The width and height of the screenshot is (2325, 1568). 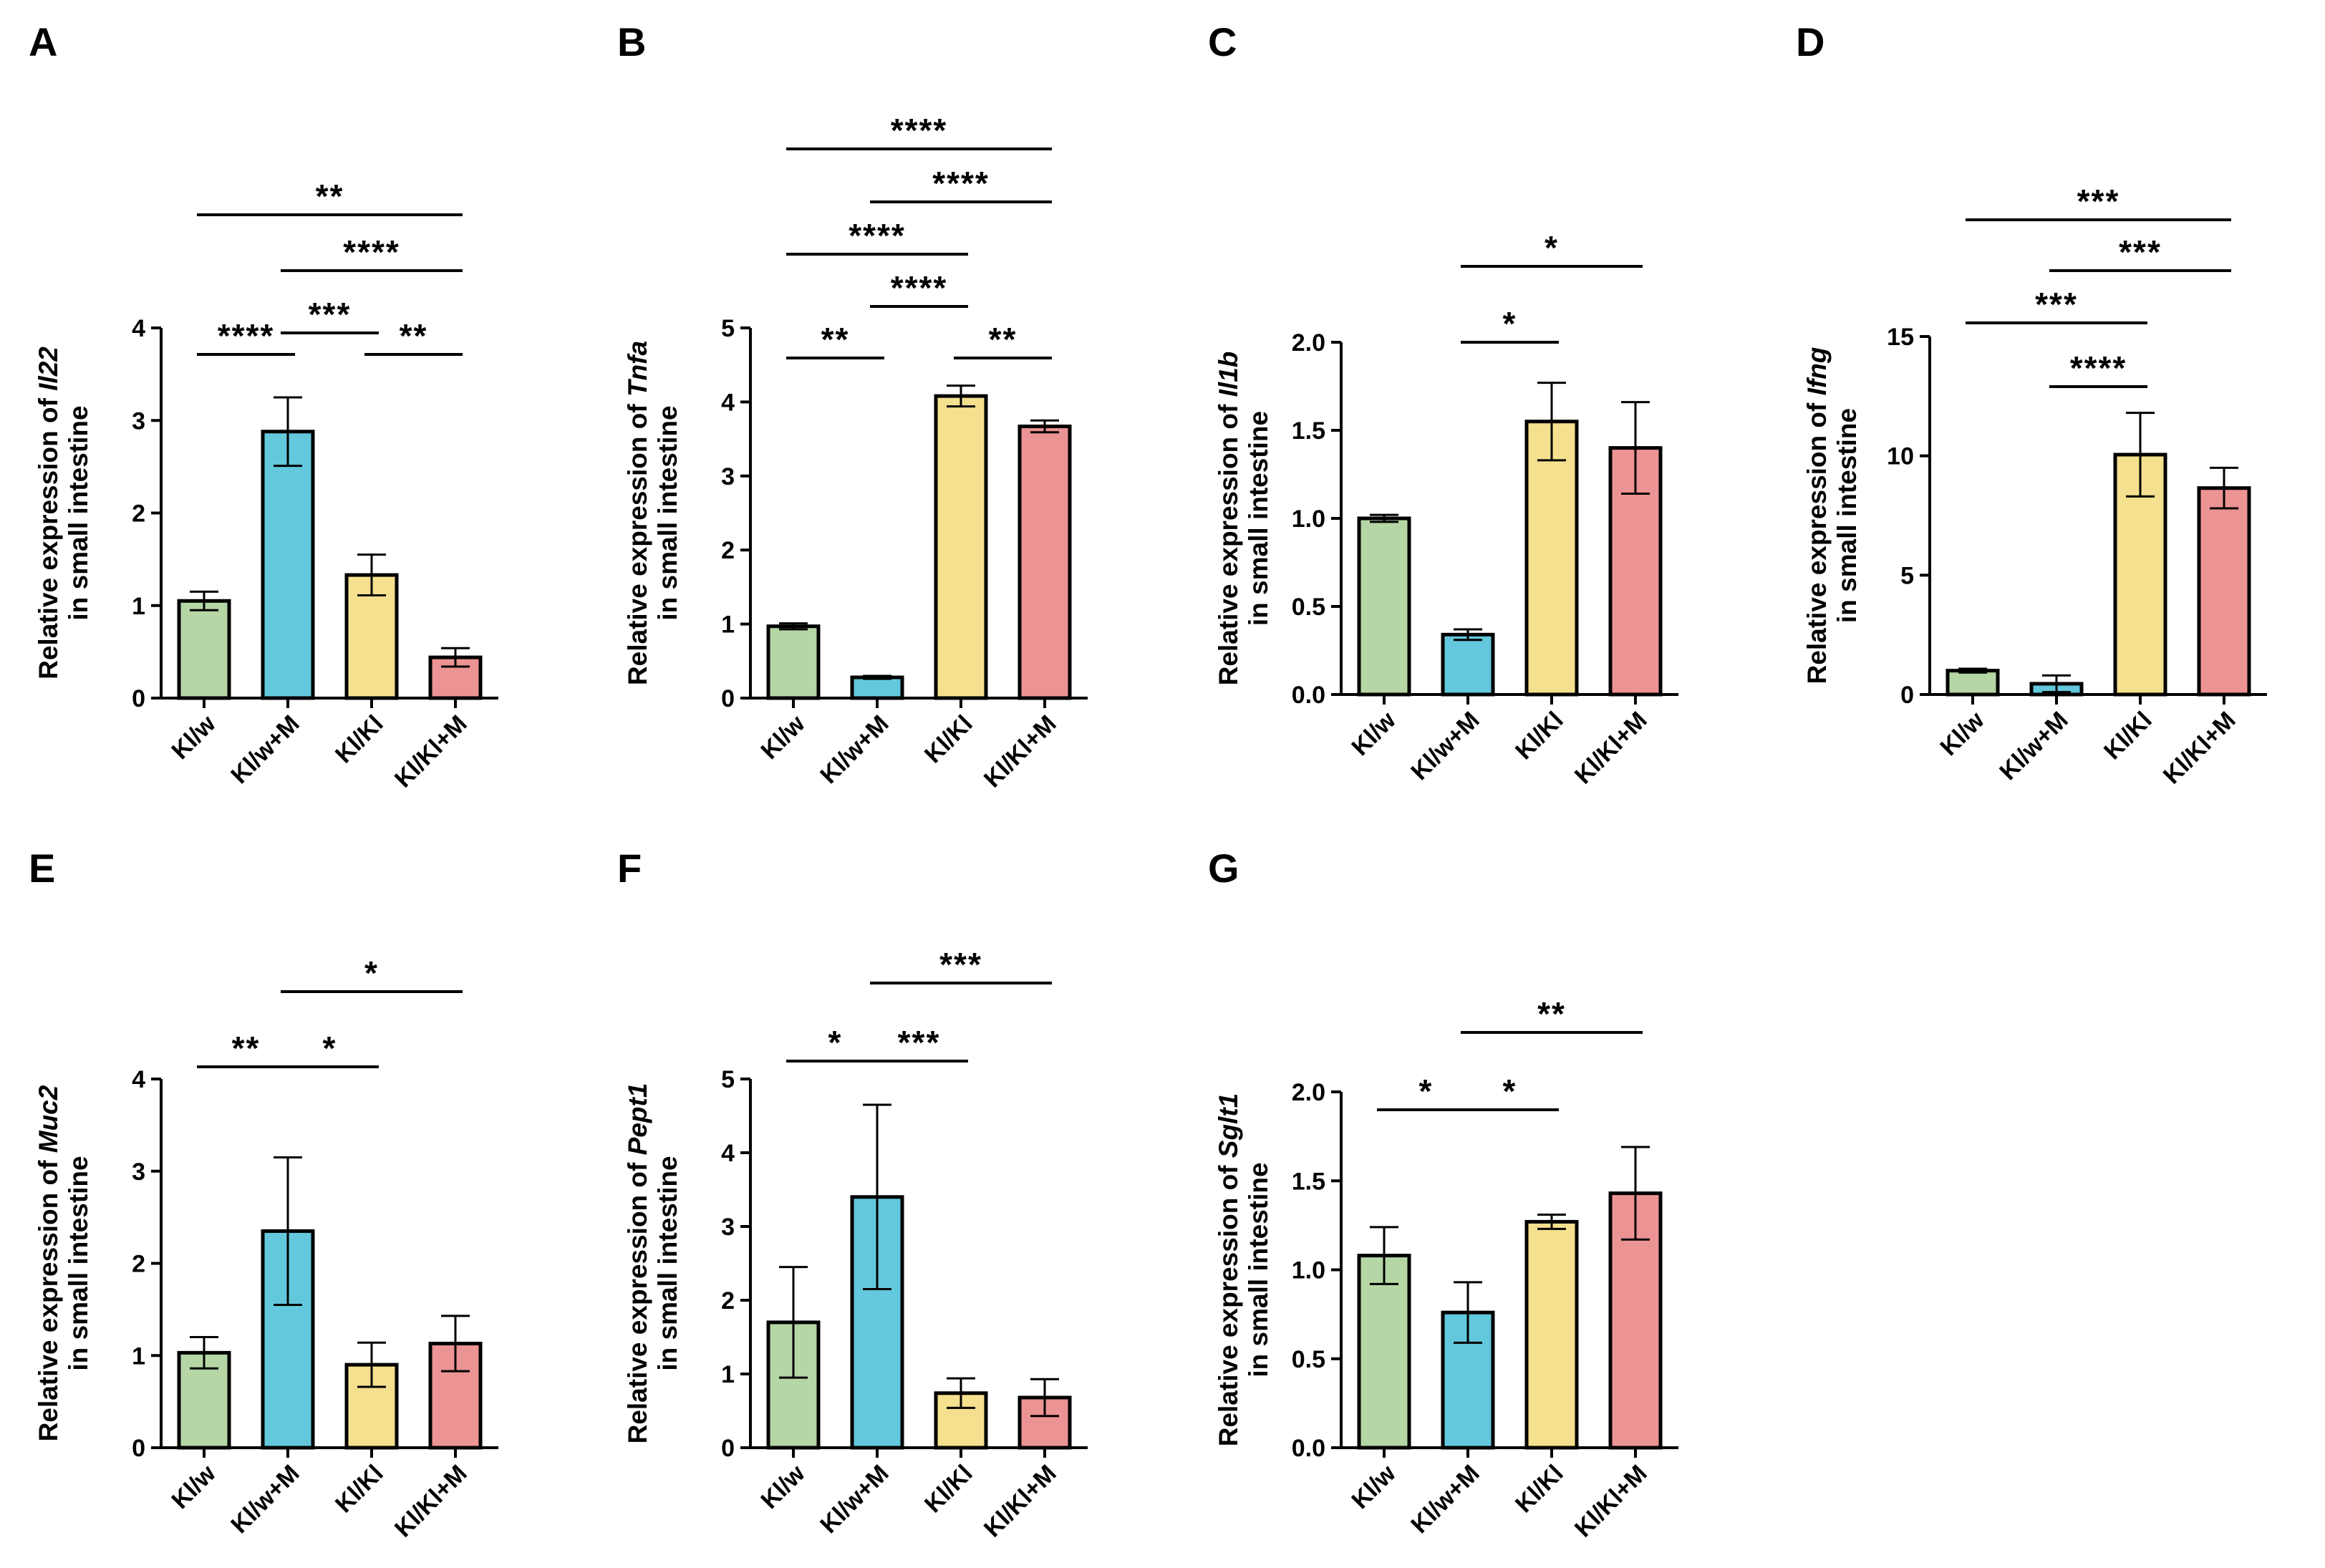 What do you see at coordinates (43, 41) in the screenshot?
I see `panel-letter: A` at bounding box center [43, 41].